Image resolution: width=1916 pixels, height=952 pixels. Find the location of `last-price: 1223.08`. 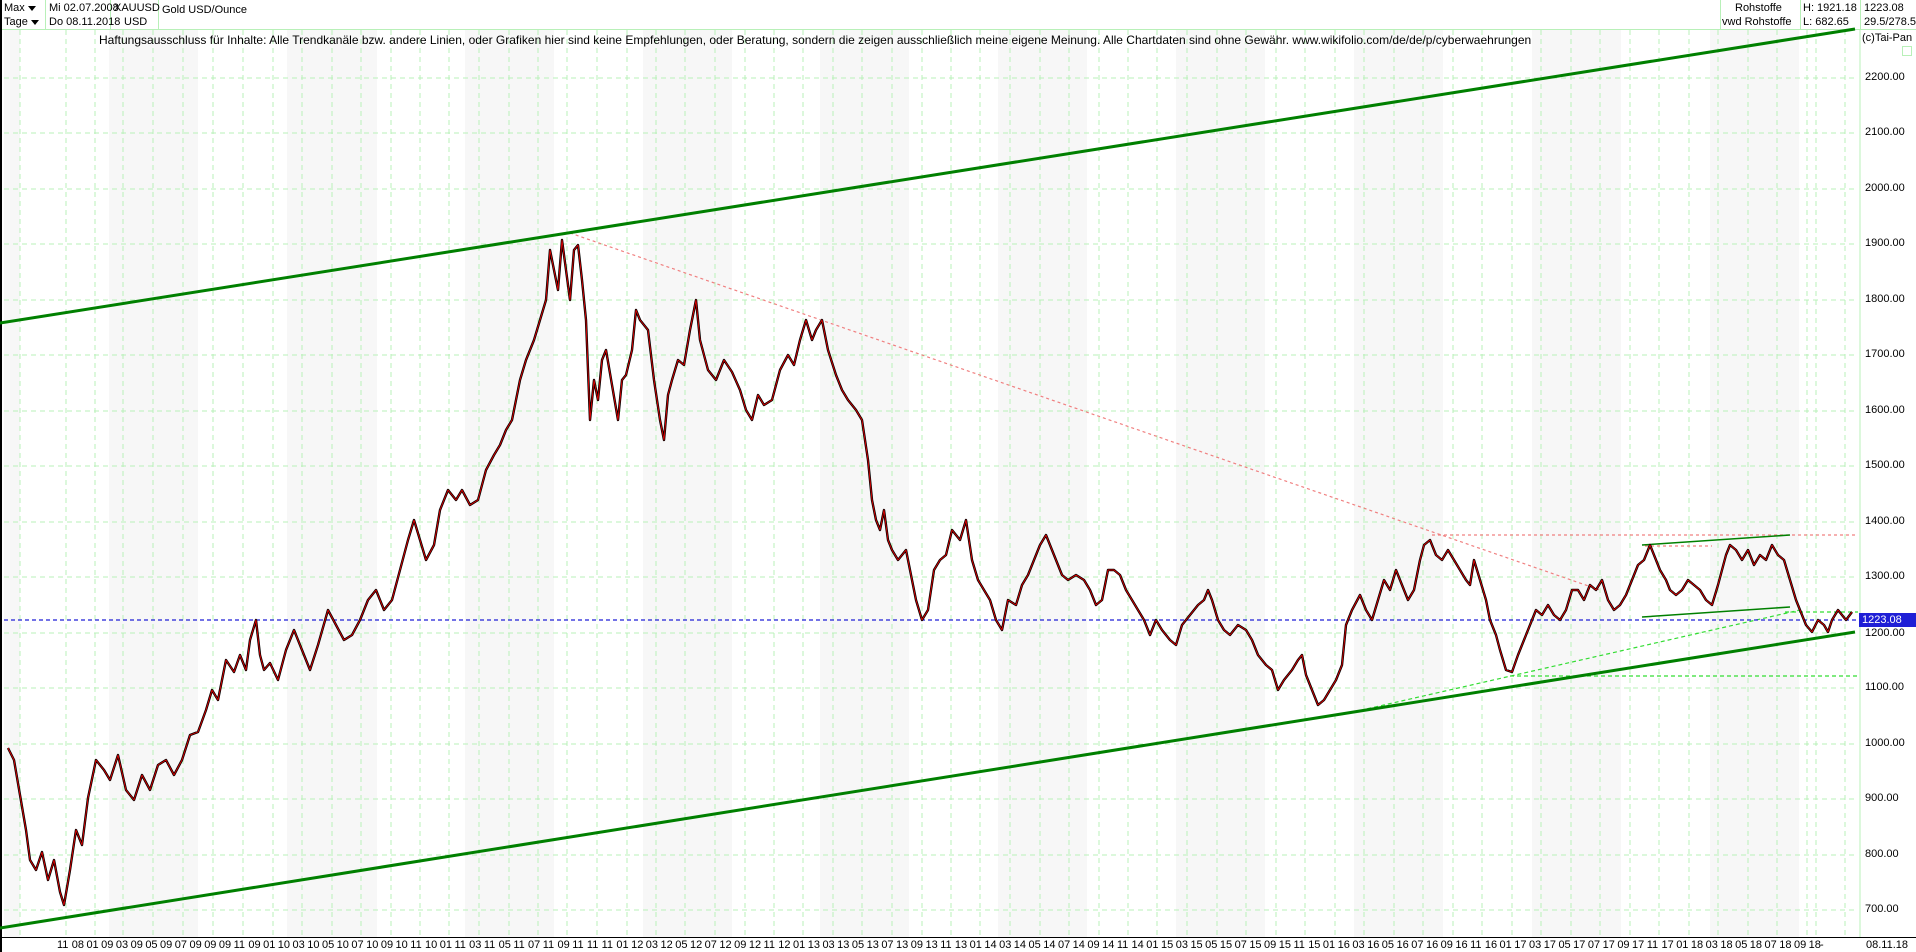

last-price: 1223.08 is located at coordinates (1884, 8).